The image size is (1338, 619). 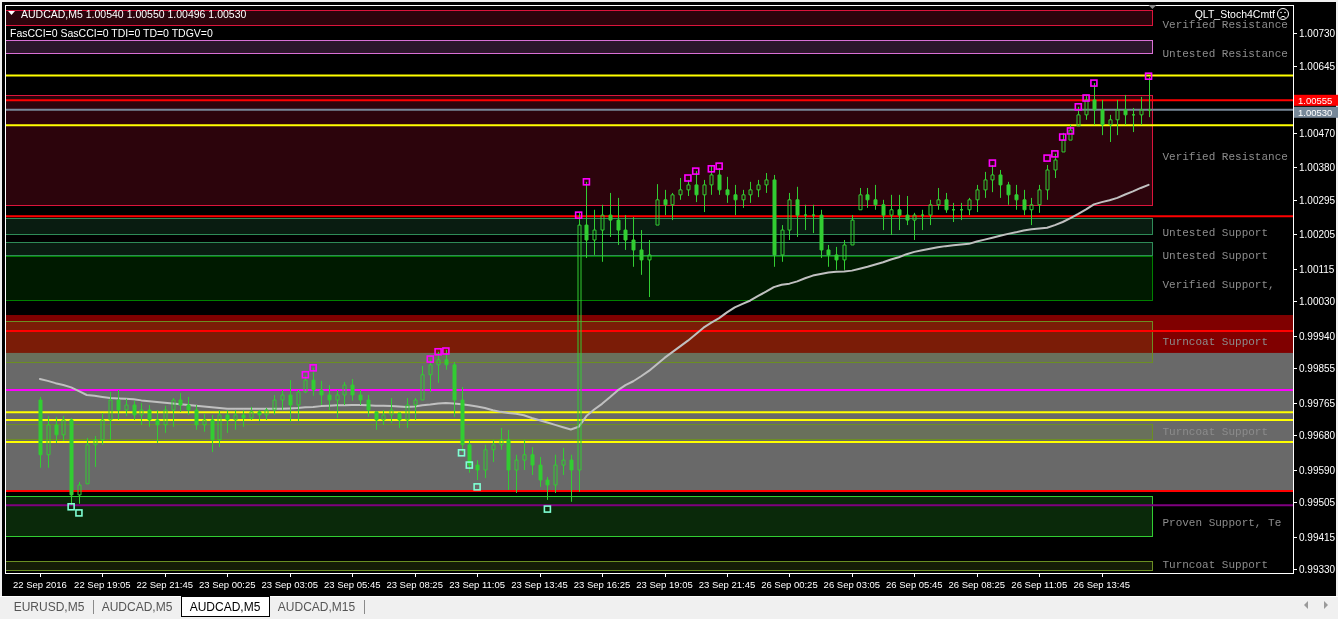 What do you see at coordinates (539, 584) in the screenshot?
I see `x-tick-label: 23 Sep 13:45` at bounding box center [539, 584].